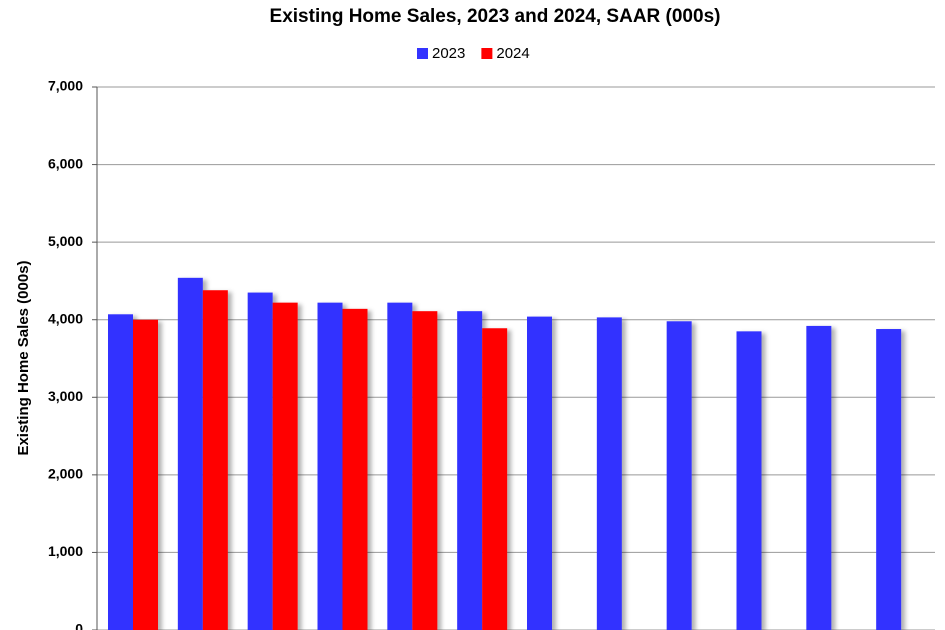  What do you see at coordinates (512, 53) in the screenshot?
I see `legend-label: 2024` at bounding box center [512, 53].